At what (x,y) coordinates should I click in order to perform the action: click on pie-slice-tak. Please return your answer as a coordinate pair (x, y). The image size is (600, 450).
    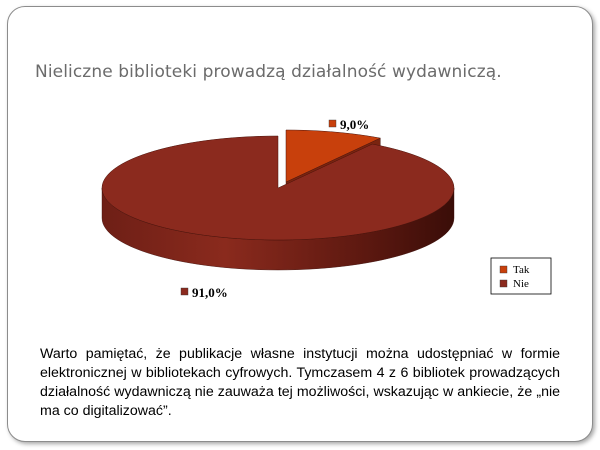
    Looking at the image, I should click on (333, 156).